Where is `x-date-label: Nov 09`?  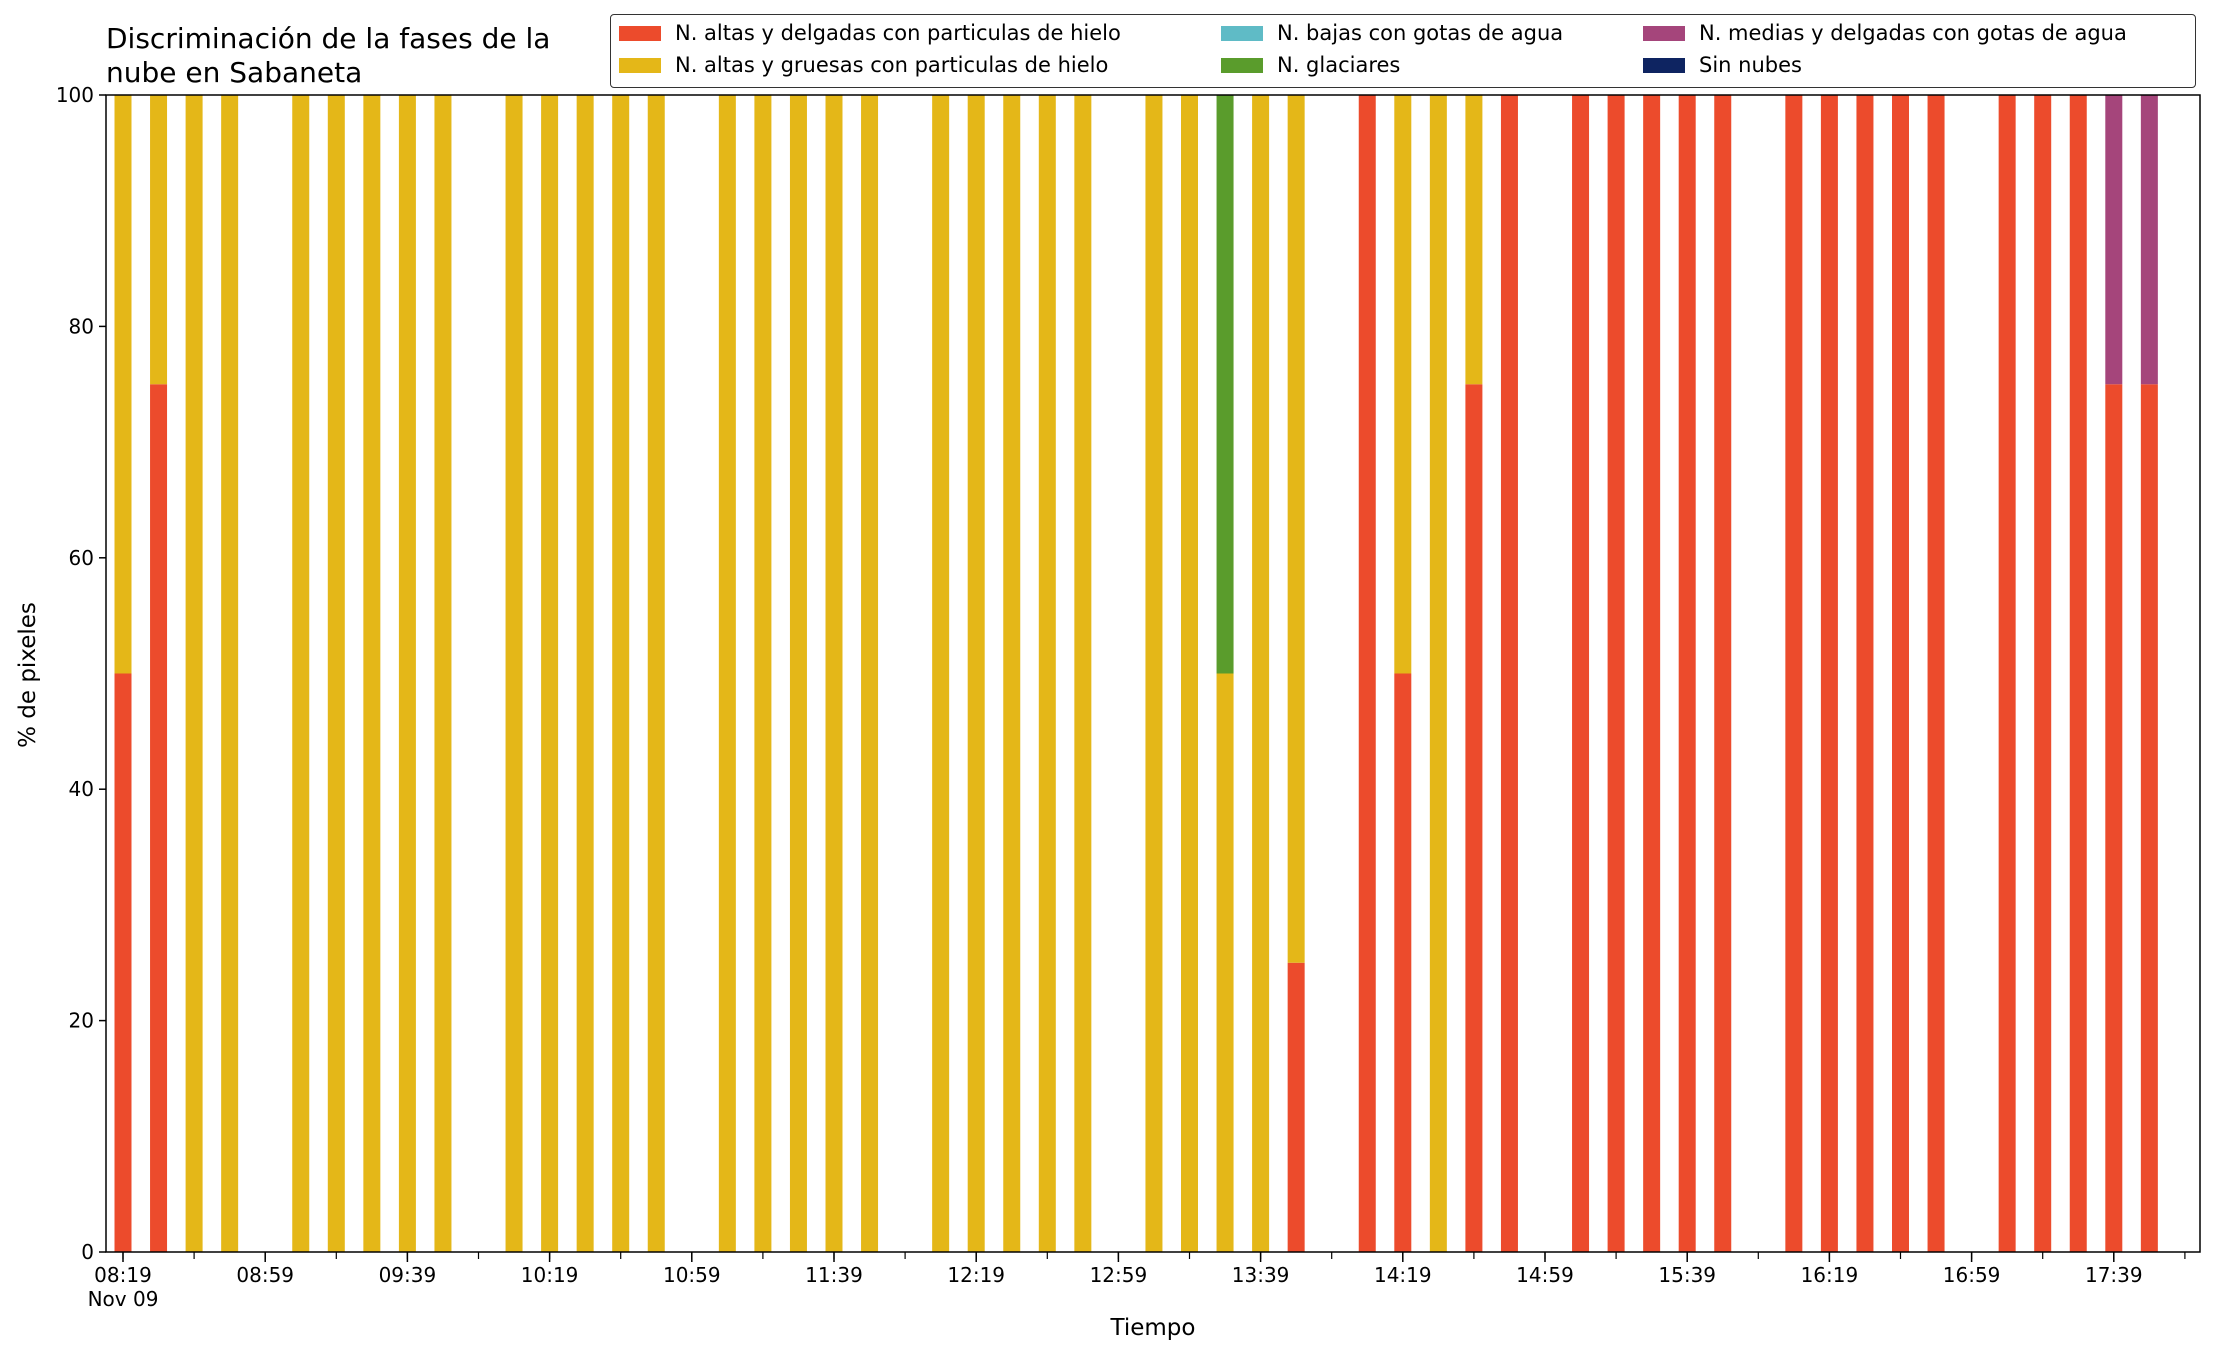
x-date-label: Nov 09 is located at coordinates (123, 1299).